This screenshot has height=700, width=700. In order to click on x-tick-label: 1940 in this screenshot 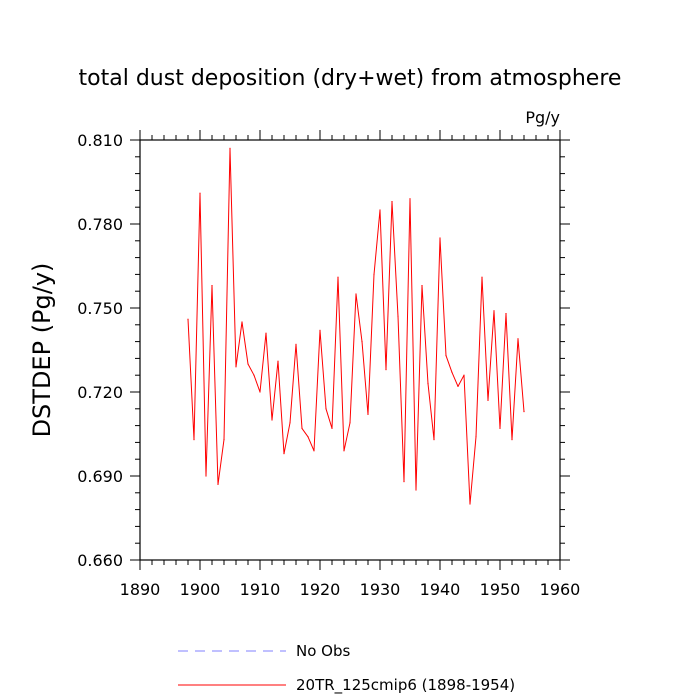, I will do `click(440, 589)`.